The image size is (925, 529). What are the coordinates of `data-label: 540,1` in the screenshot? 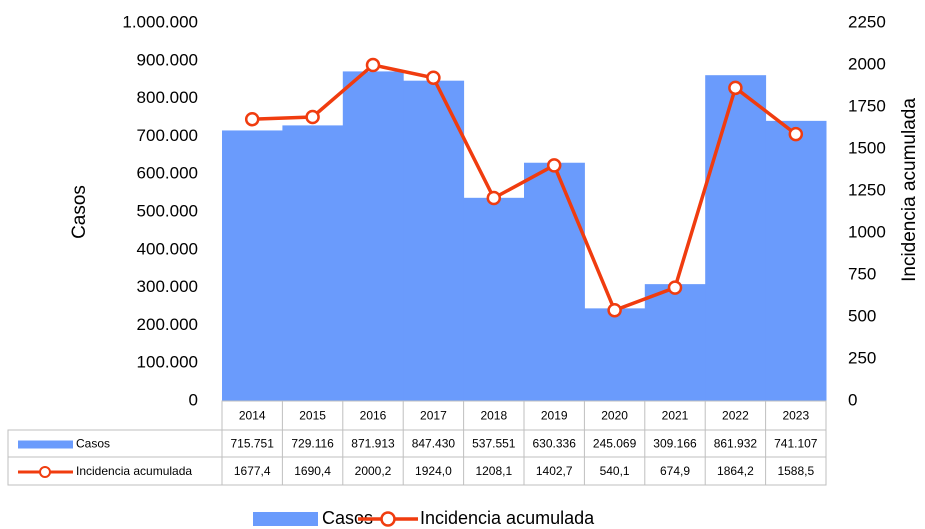 It's located at (615, 471).